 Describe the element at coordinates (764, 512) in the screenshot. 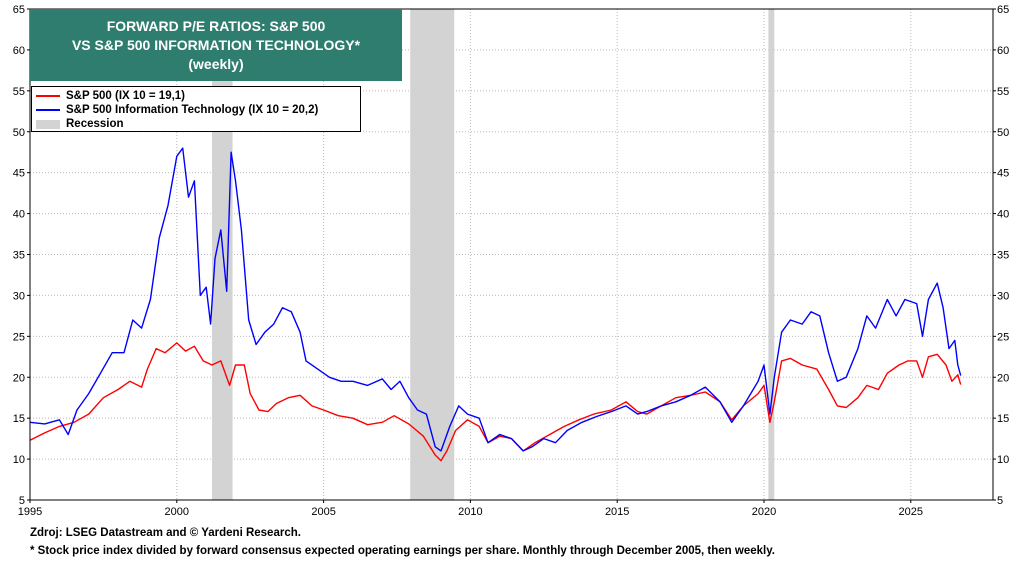

I see `x-tick-label: 2020` at that location.